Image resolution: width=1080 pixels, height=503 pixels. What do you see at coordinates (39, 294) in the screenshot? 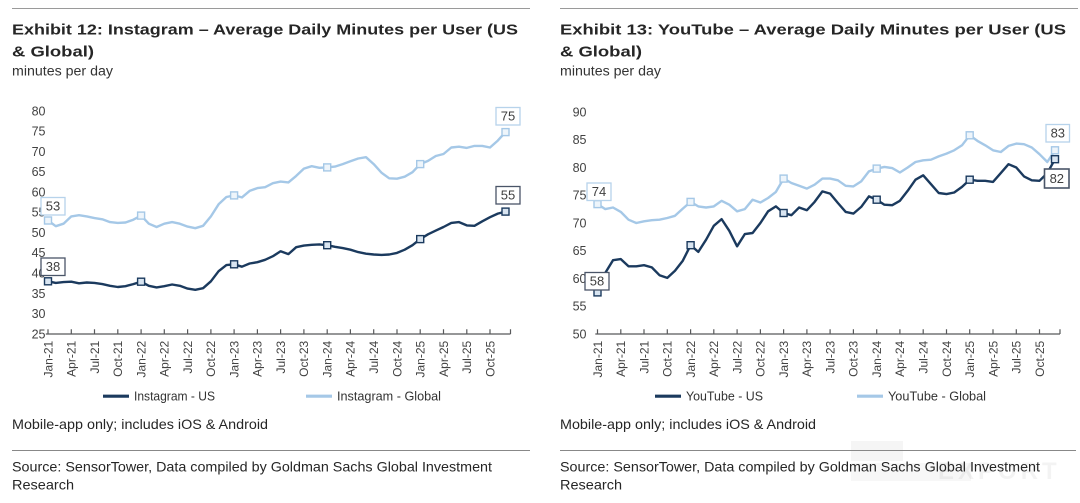
I see `svg-text: 35` at bounding box center [39, 294].